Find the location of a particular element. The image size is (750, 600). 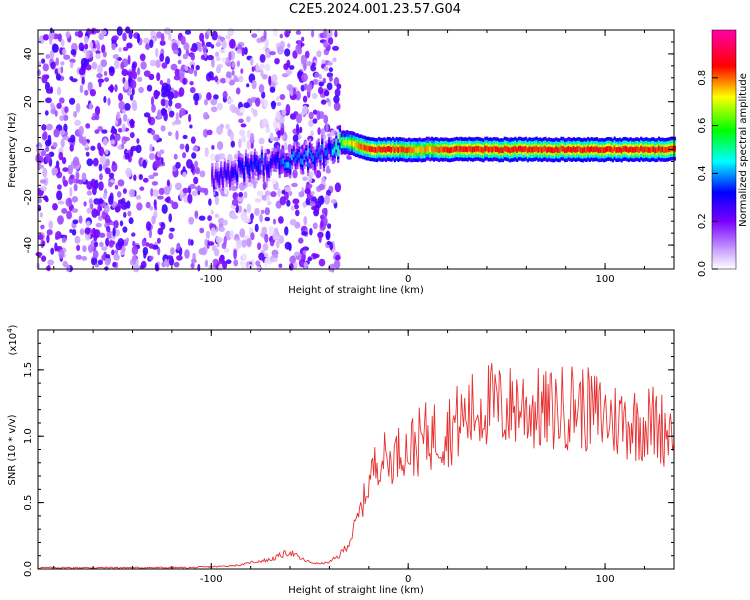

spectrogram-y-tick-label: -40 is located at coordinates (28, 245).